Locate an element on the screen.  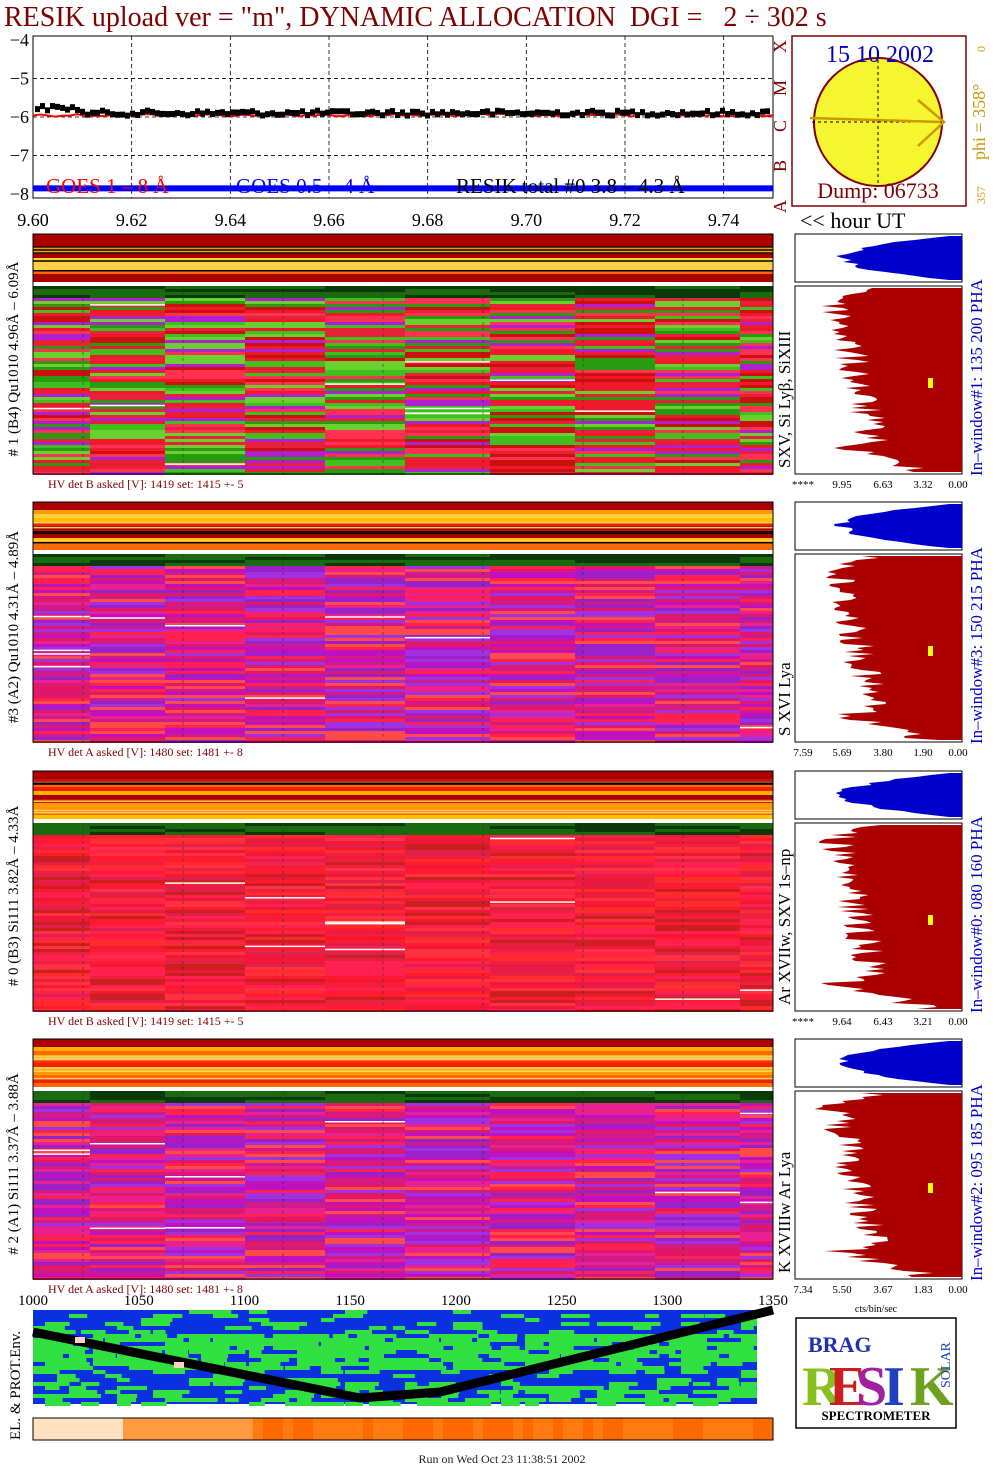
spectrum-strip-row is located at coordinates (403, 1069).